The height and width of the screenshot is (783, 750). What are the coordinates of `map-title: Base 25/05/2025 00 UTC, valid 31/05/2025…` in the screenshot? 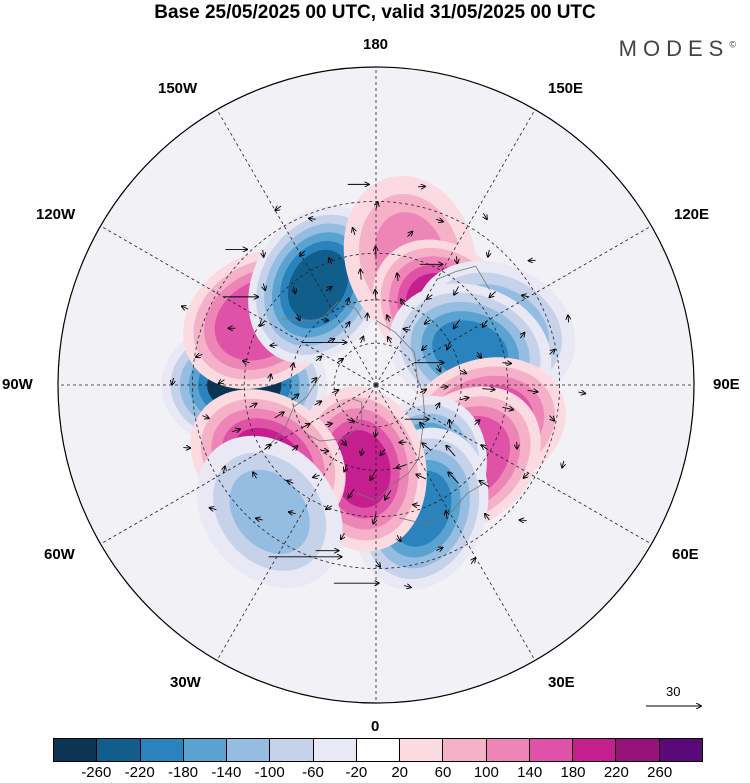 It's located at (375, 12).